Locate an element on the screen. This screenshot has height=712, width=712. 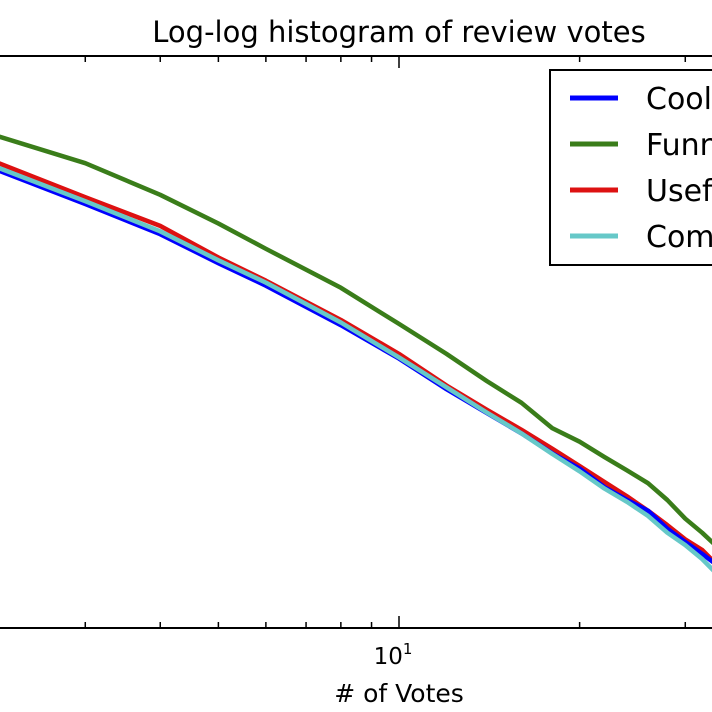
legend: Cool Funny Useful Comb is located at coordinates (630, 167).